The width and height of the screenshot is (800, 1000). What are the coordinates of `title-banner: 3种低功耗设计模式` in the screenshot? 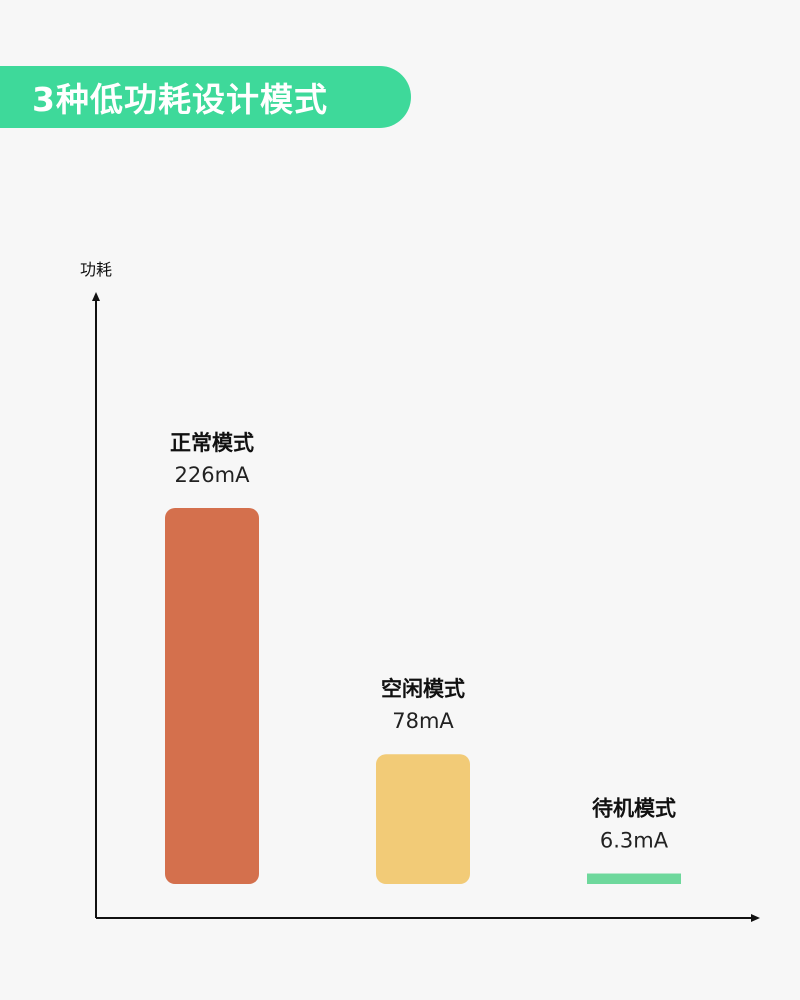 It's located at (205, 97).